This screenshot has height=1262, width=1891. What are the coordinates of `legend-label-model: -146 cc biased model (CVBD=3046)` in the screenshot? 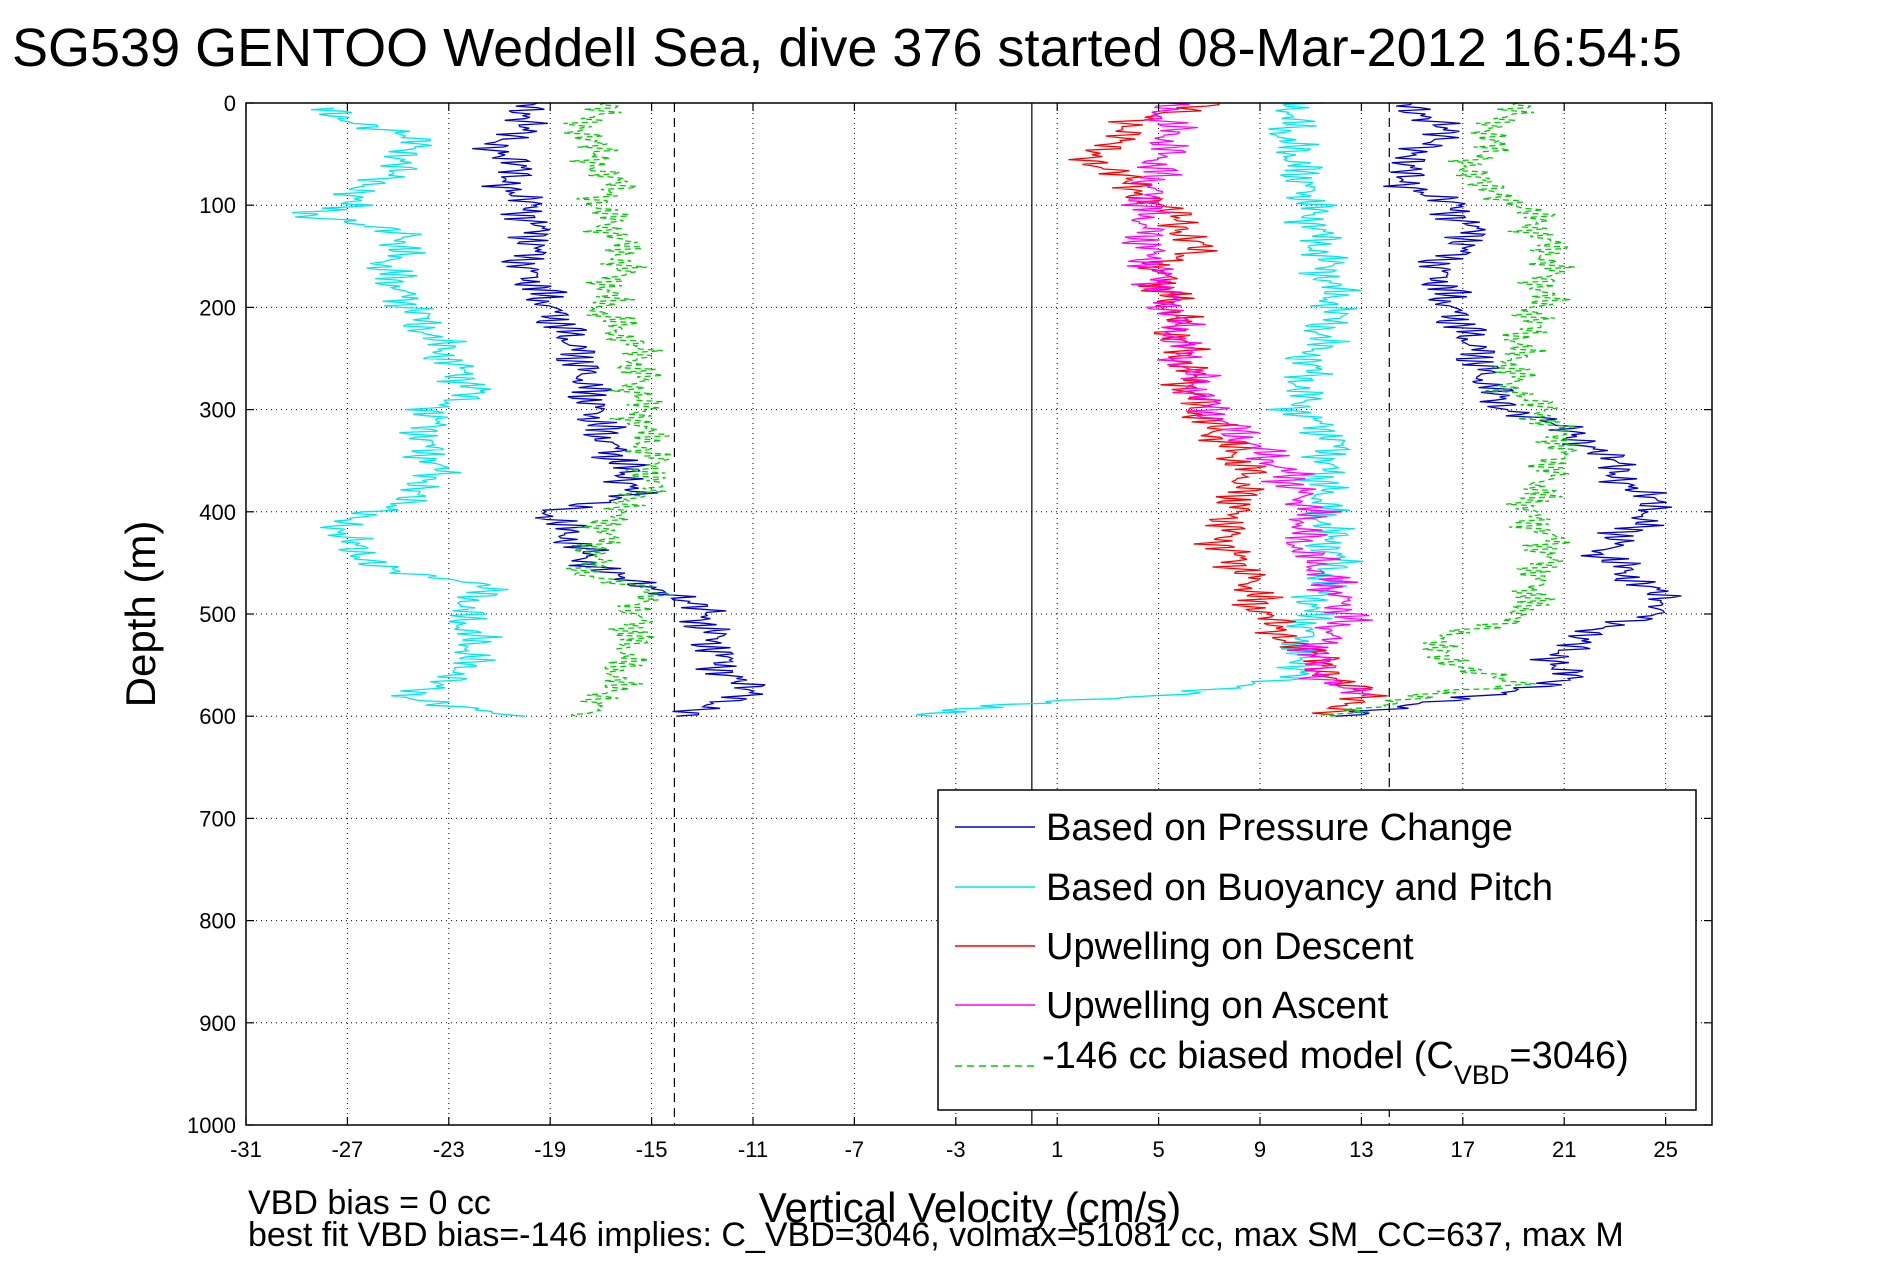 It's located at (1335, 1062).